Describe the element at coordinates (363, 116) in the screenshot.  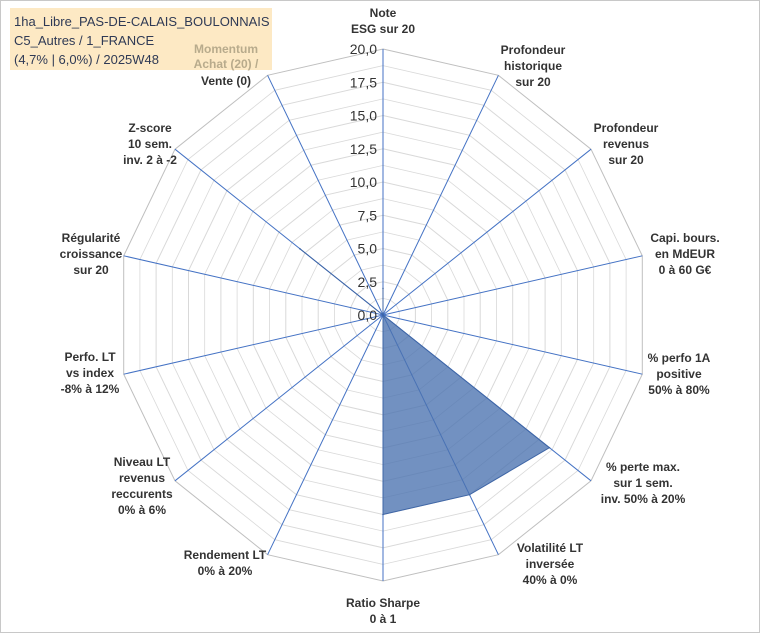
I see `tick-label: 15,0` at that location.